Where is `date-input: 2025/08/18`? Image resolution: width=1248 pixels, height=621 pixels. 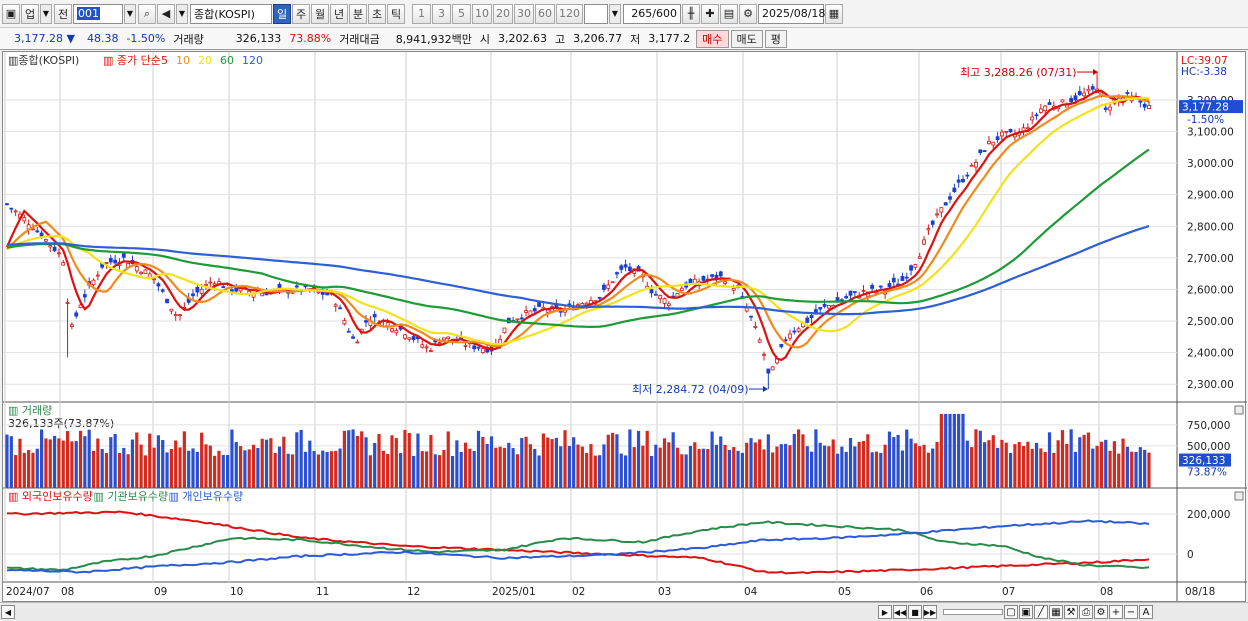
date-input: 2025/08/18 is located at coordinates (791, 13).